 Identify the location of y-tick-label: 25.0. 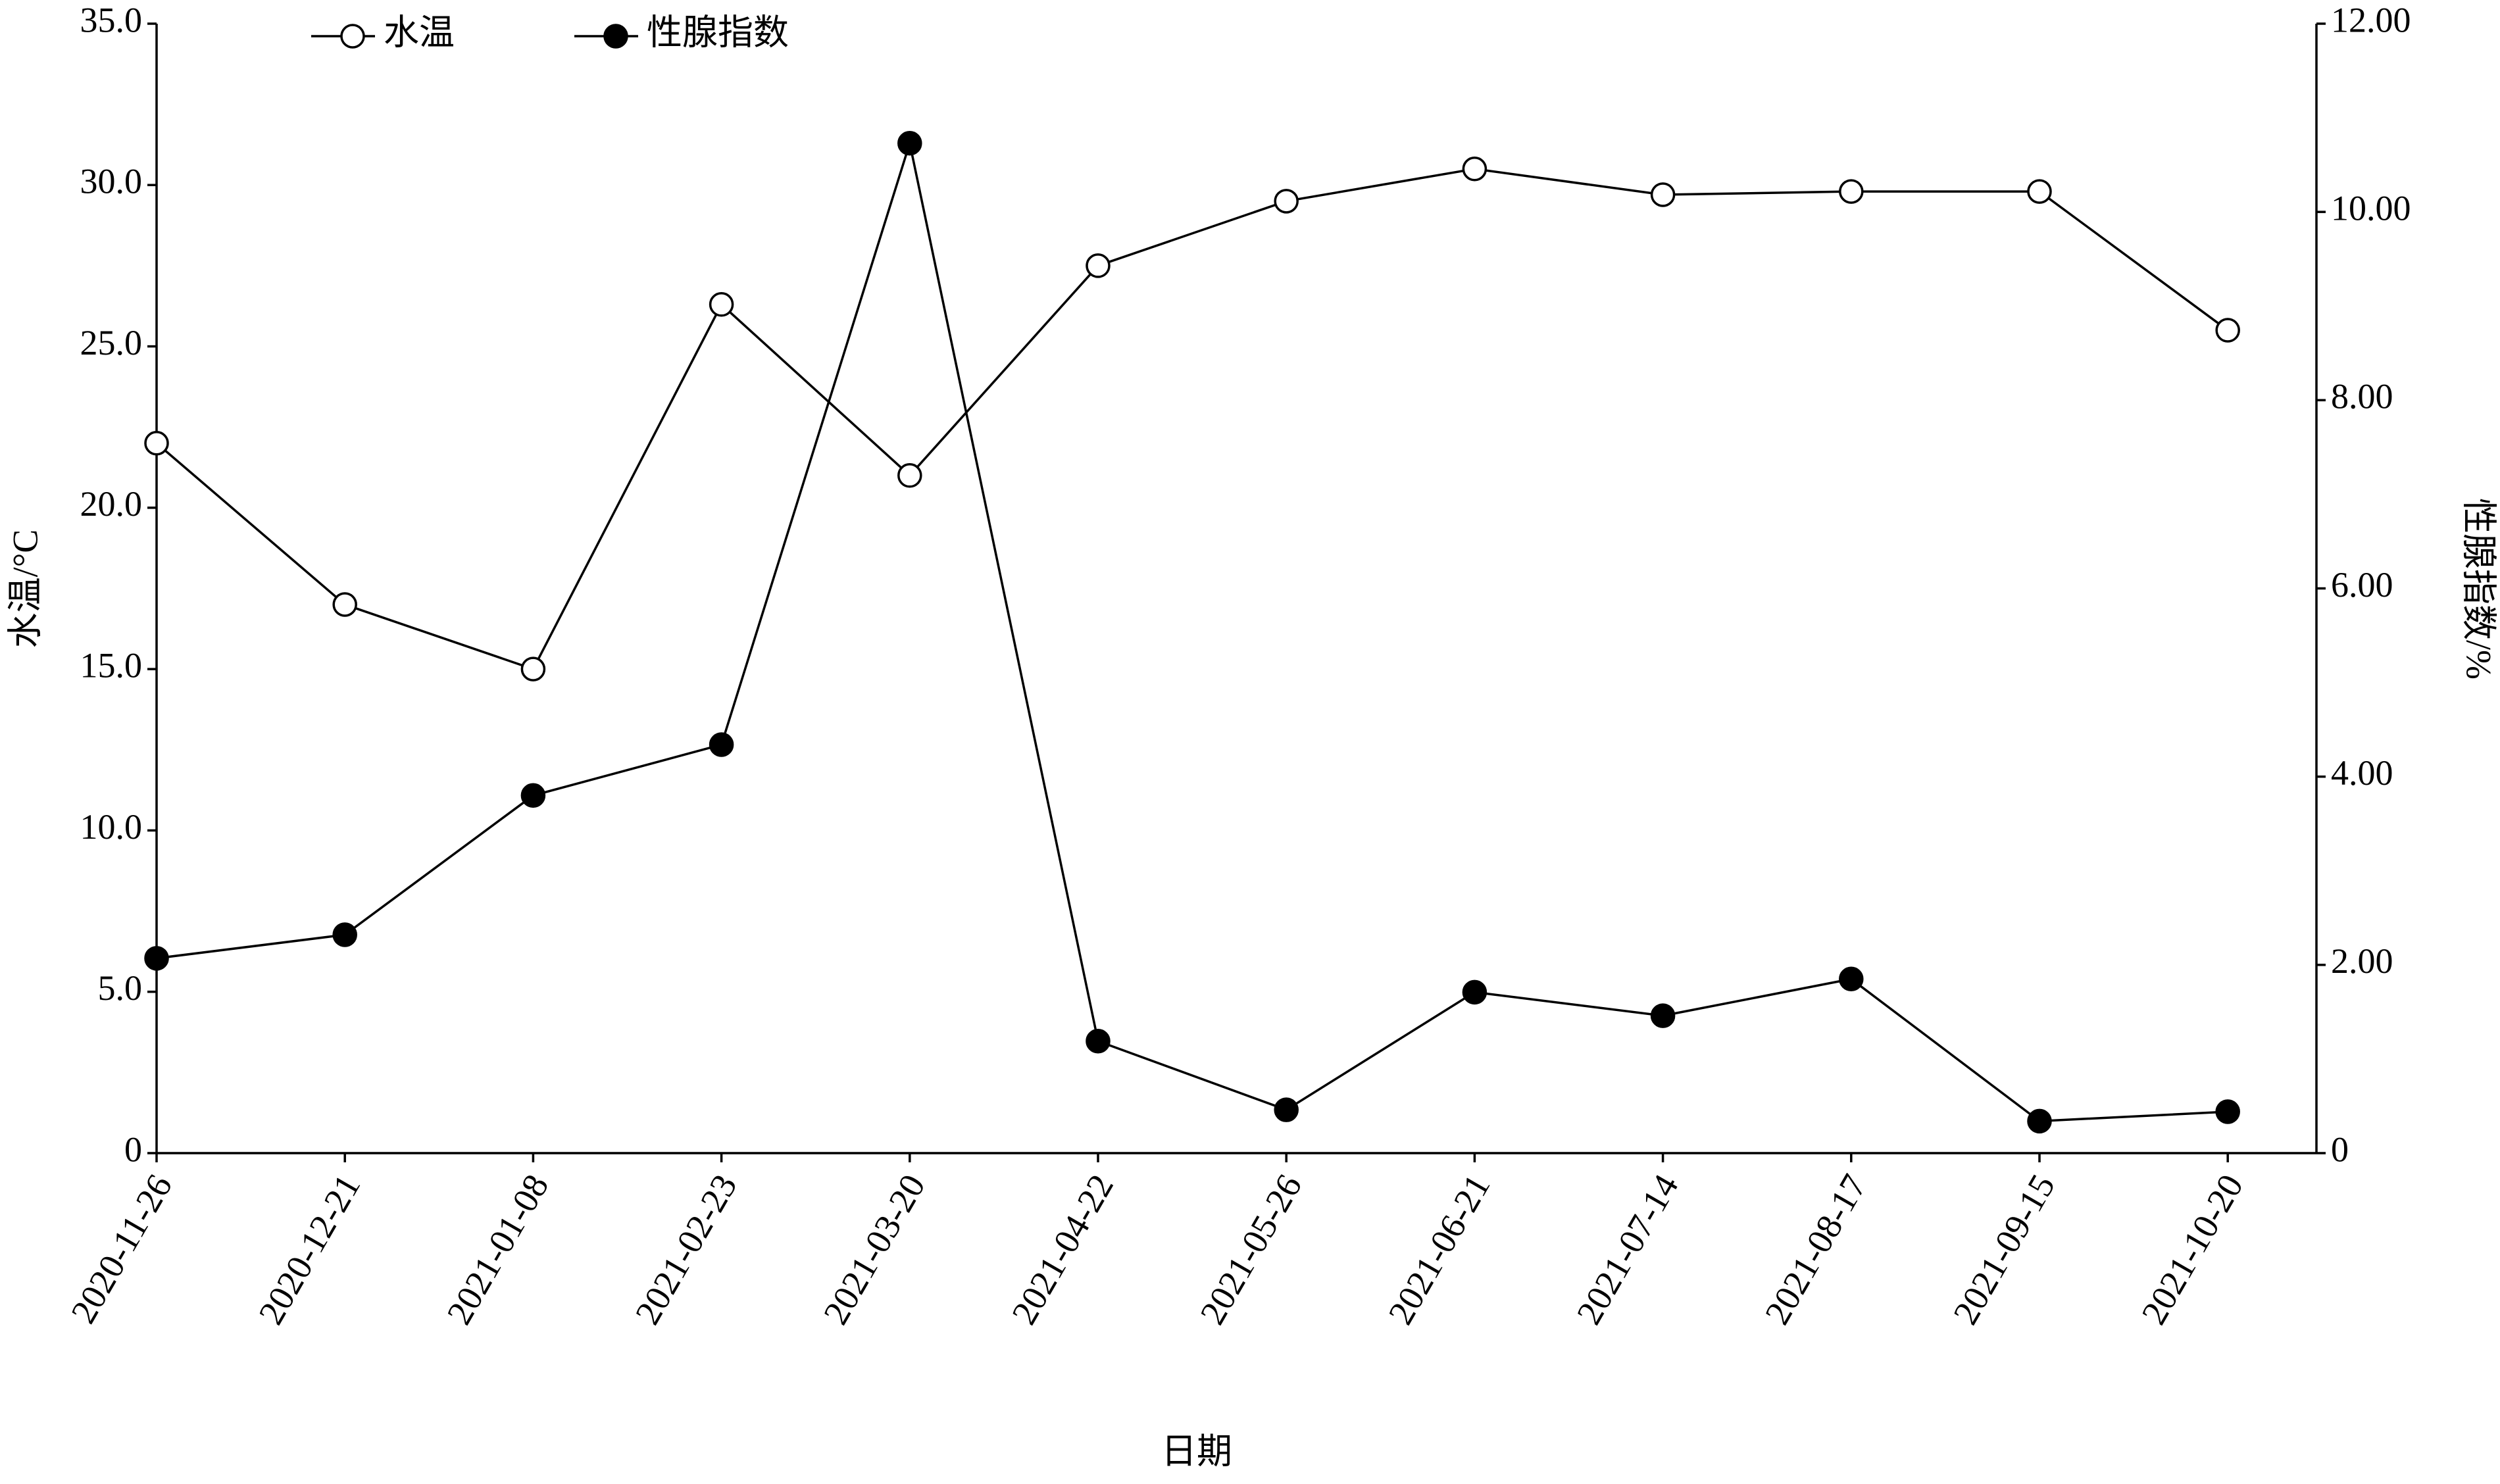
(111, 342).